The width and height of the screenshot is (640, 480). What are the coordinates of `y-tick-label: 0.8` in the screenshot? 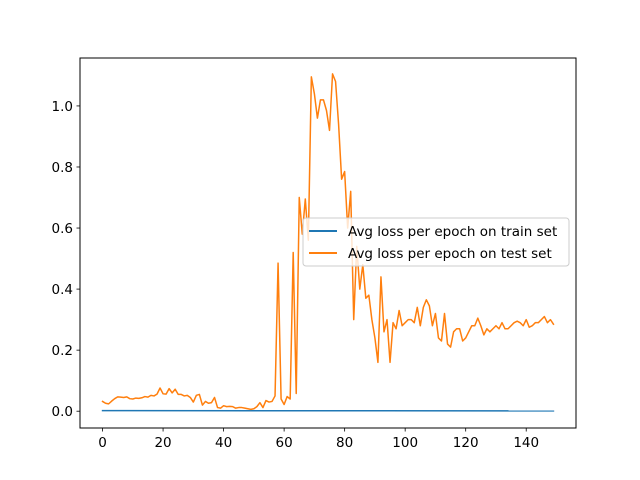 It's located at (62, 168).